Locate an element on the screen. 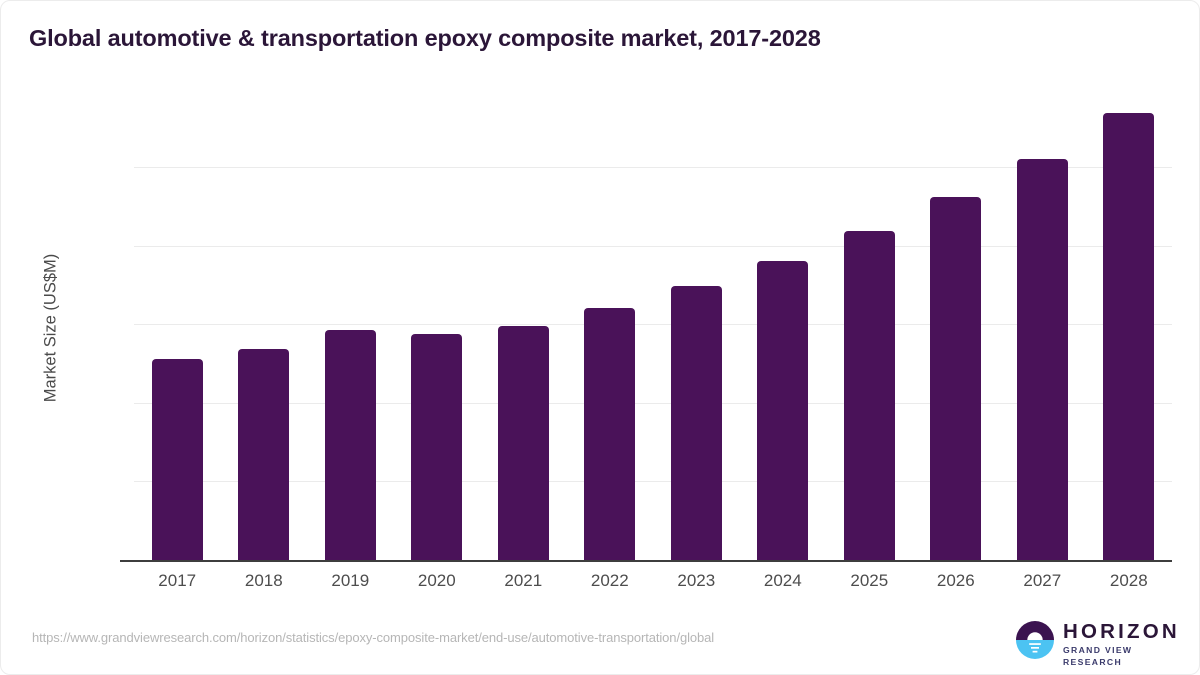  x-axis-tick-label-2019: 2019 is located at coordinates (350, 580).